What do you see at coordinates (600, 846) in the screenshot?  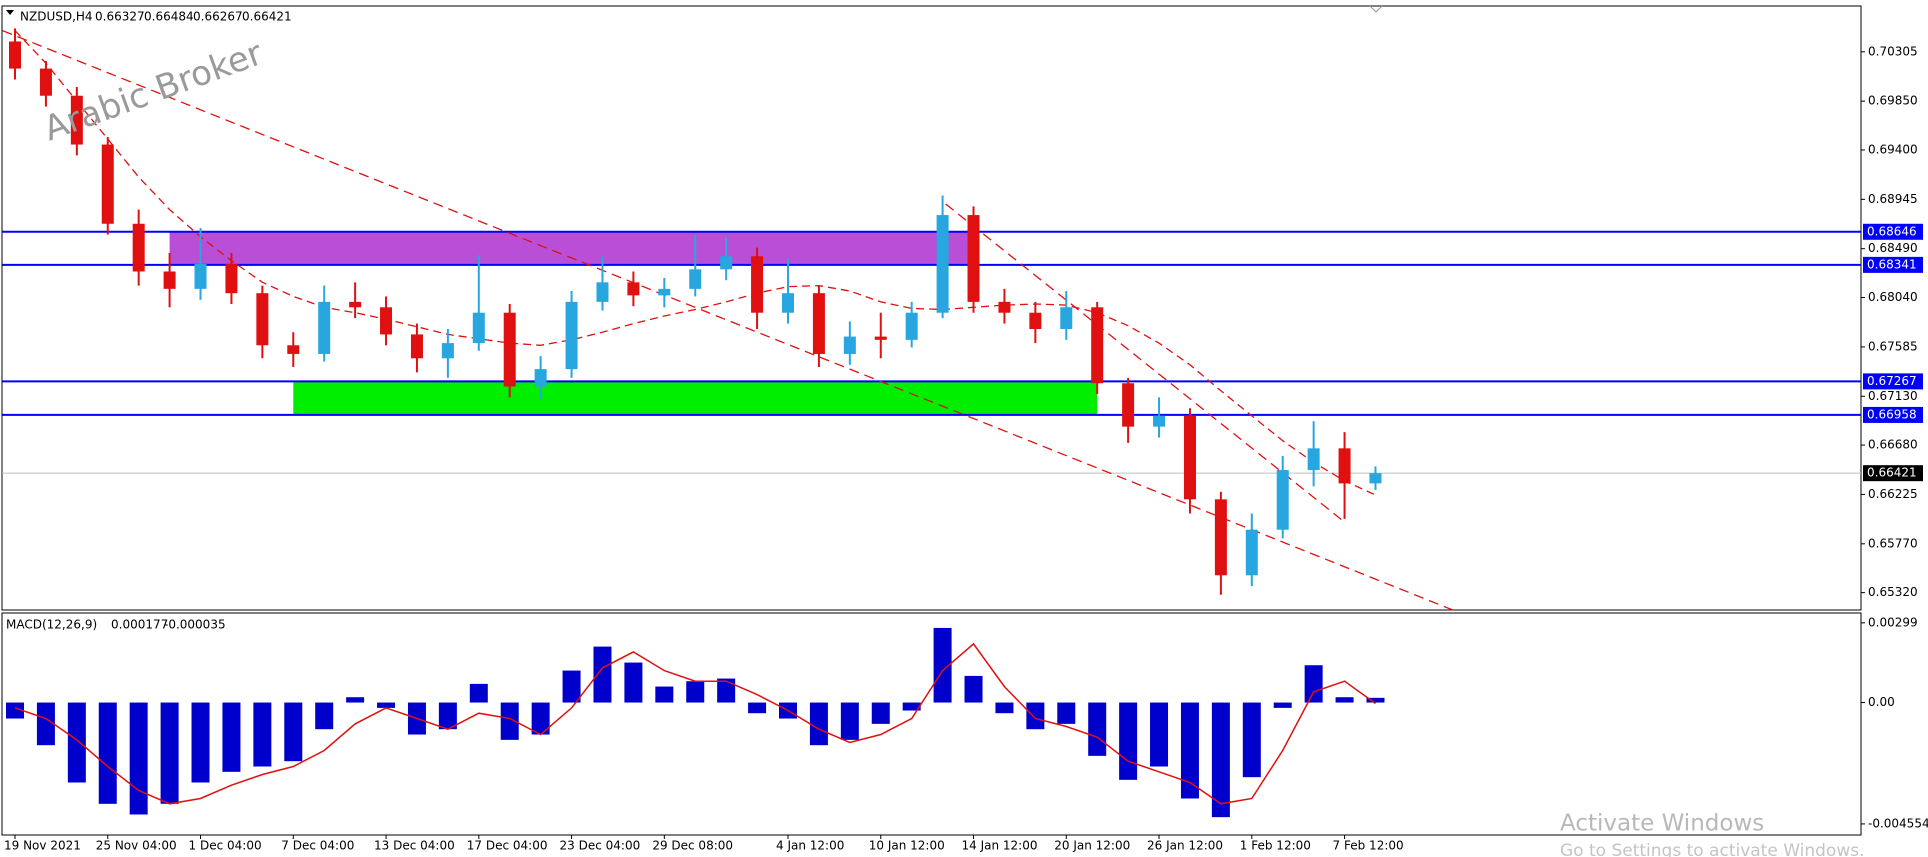 I see `x-tick-label: 23 Dec 04:00` at bounding box center [600, 846].